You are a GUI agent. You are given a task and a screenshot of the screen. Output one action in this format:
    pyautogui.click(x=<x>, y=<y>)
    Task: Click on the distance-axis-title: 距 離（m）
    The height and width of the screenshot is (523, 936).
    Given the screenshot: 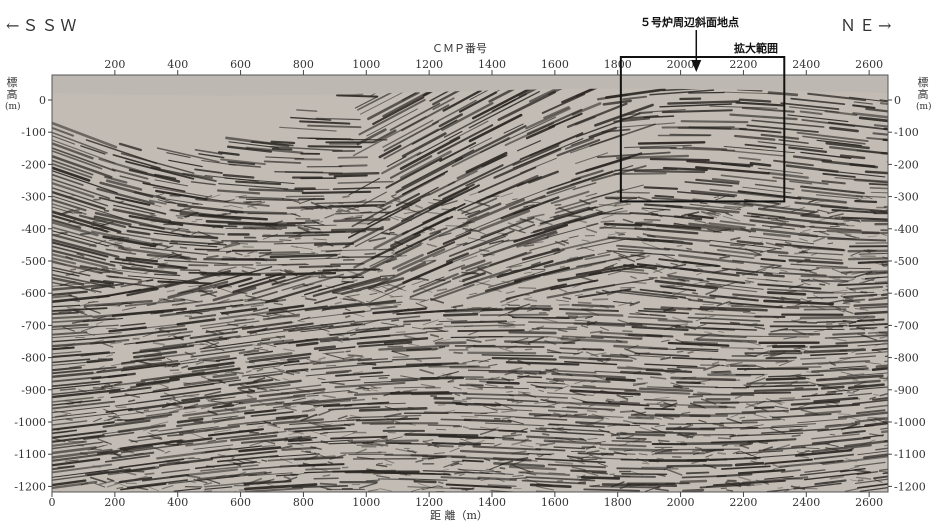 What is the action you would take?
    pyautogui.click(x=459, y=515)
    